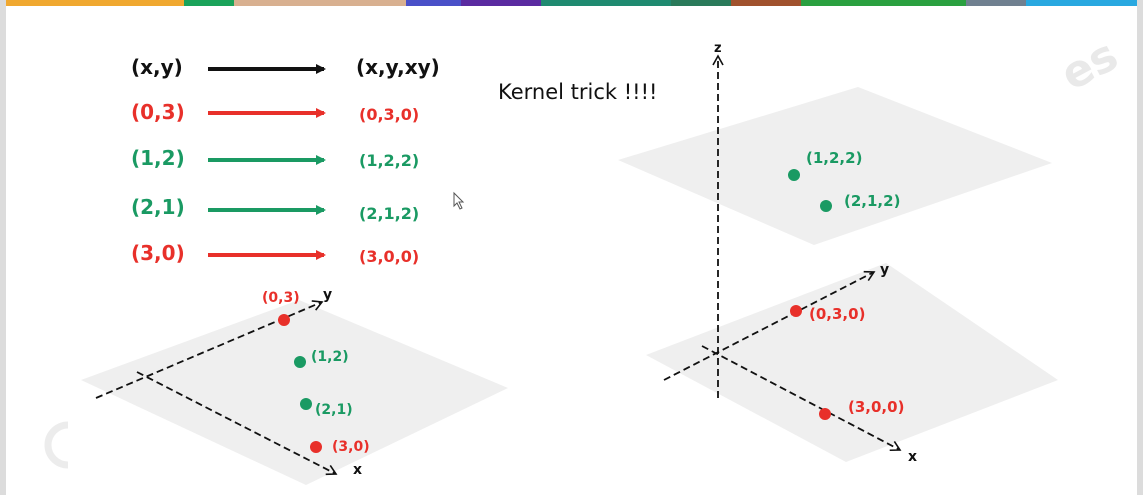 This screenshot has width=1143, height=495. I want to click on x-axis-label-3d: x, so click(912, 457).